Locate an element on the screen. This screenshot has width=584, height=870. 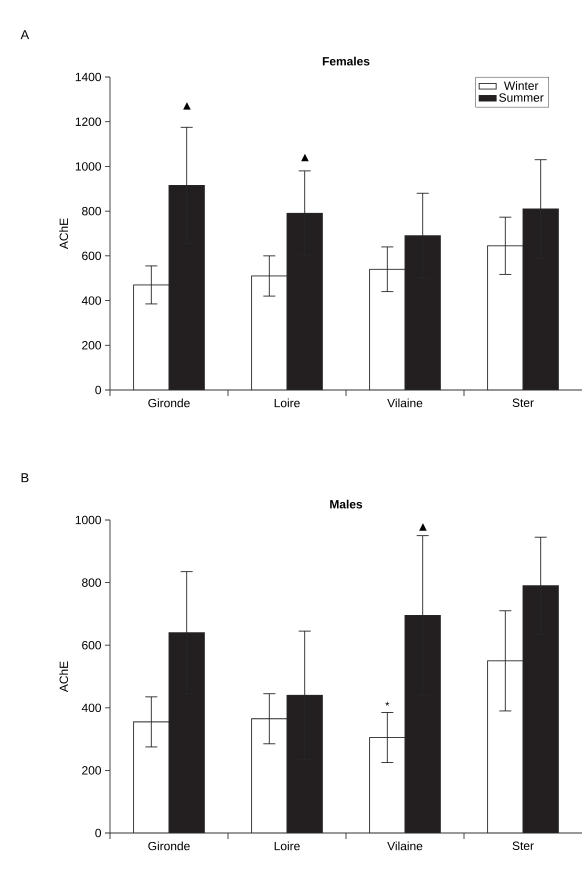
text: A is located at coordinates (25, 35).